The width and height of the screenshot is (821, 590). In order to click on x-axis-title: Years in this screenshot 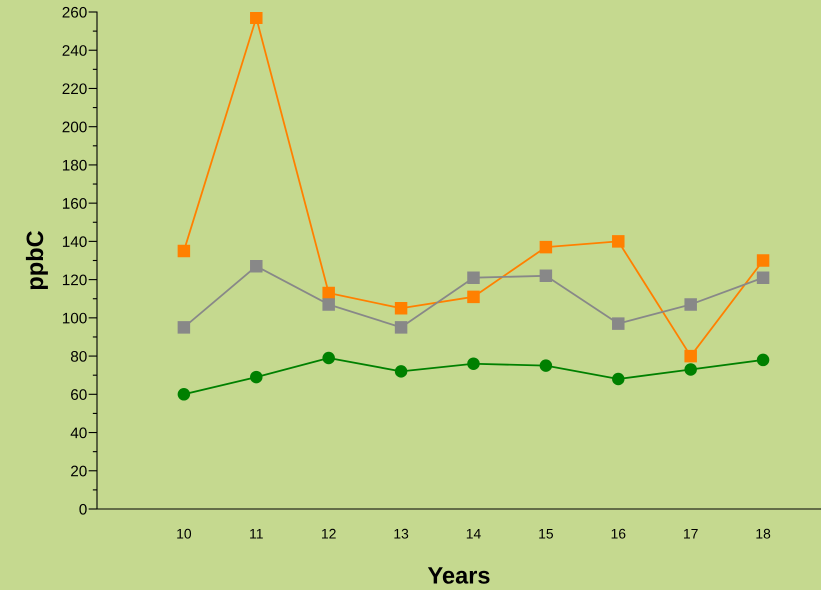, I will do `click(459, 575)`.